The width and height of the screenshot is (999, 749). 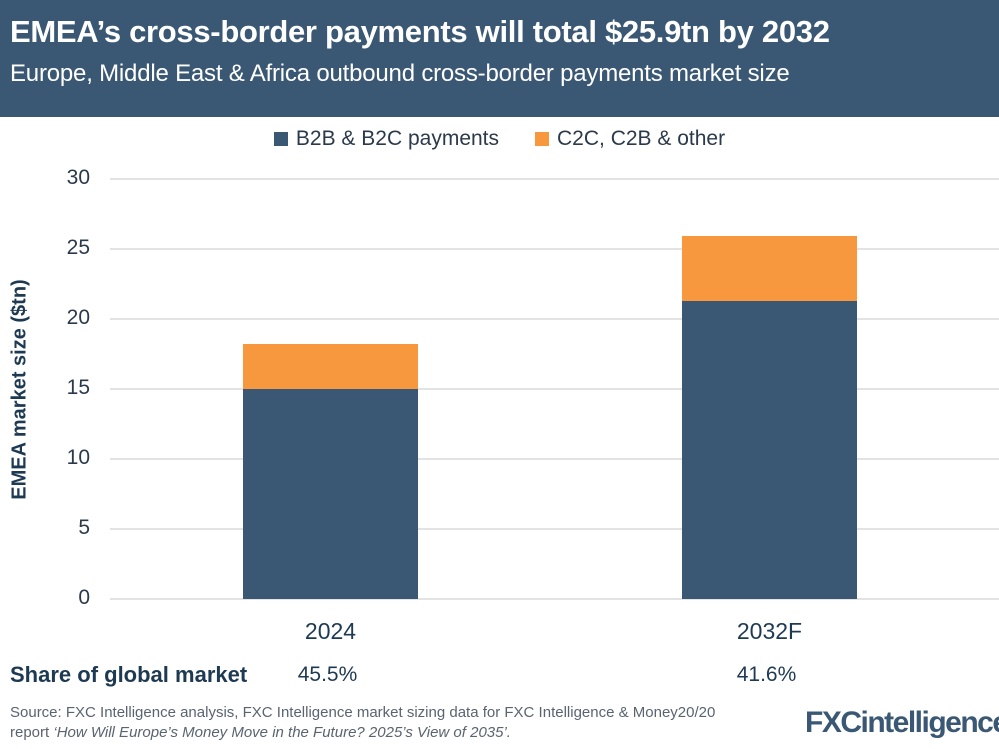 What do you see at coordinates (769, 631) in the screenshot?
I see `x-tick-2032f: 2032F` at bounding box center [769, 631].